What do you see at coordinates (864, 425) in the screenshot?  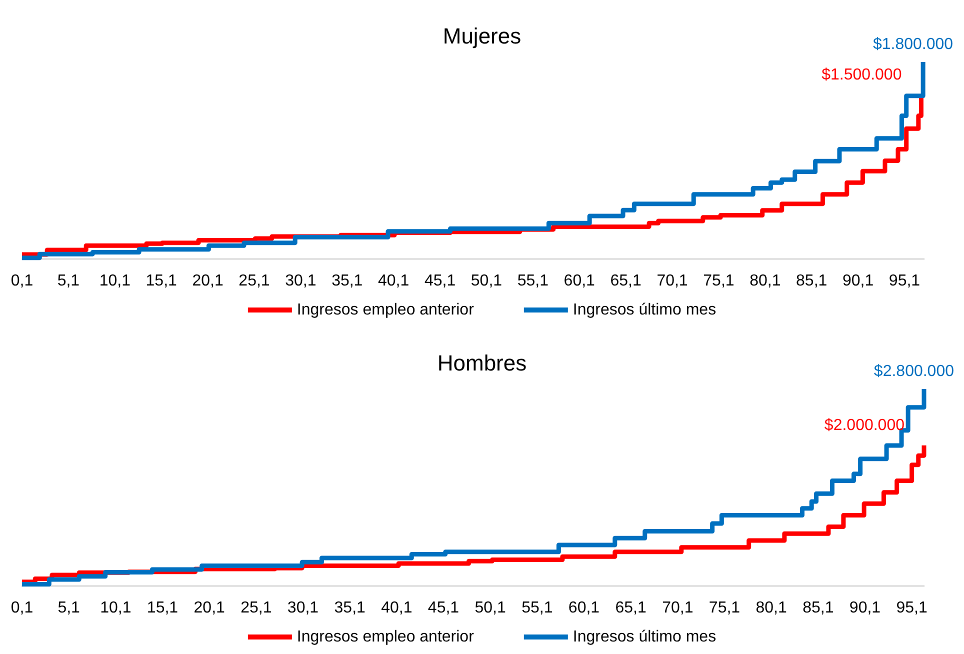 I see `annotation: $2.000.000` at bounding box center [864, 425].